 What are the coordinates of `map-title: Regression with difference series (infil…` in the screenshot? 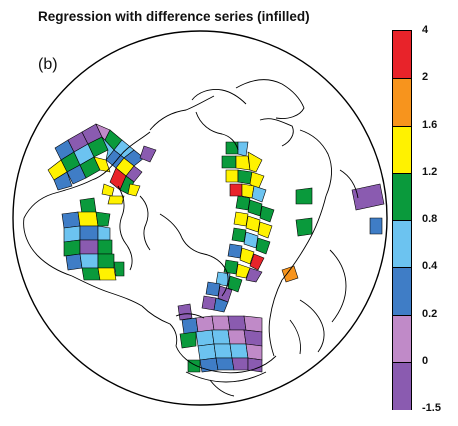 It's located at (174, 16).